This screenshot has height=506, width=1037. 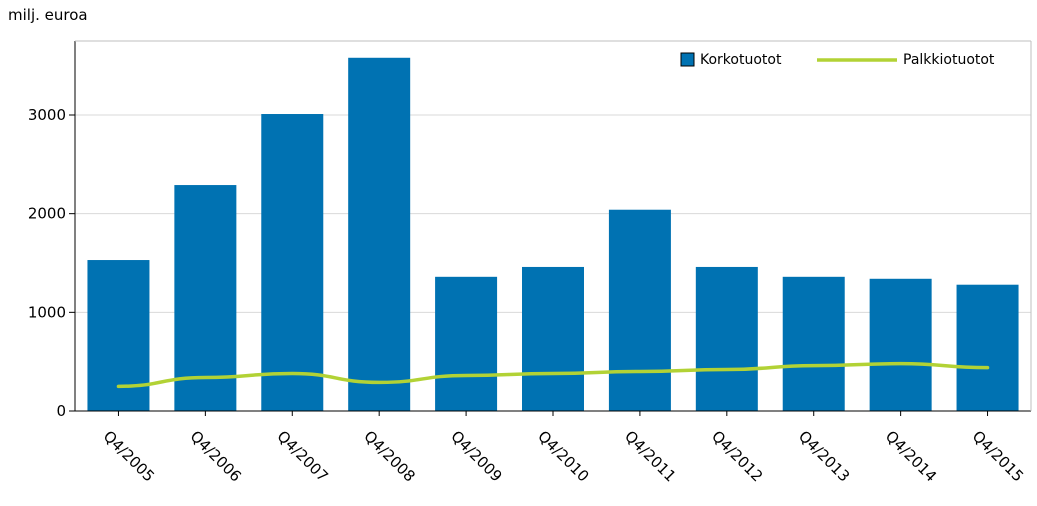 I want to click on x-tick-label: Q4/2006, so click(x=216, y=456).